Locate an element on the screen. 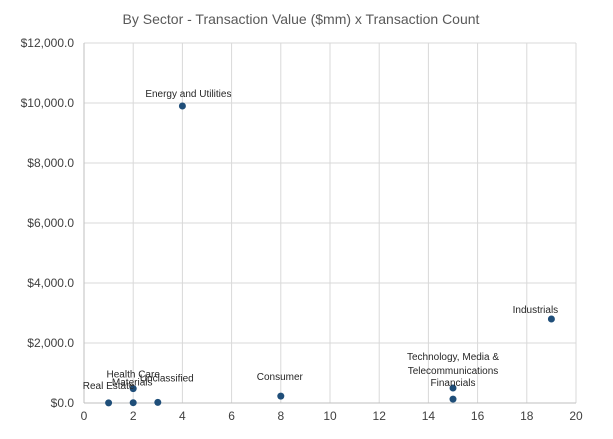 The width and height of the screenshot is (613, 439). y-tick-label: $2,000.0 is located at coordinates (50, 343).